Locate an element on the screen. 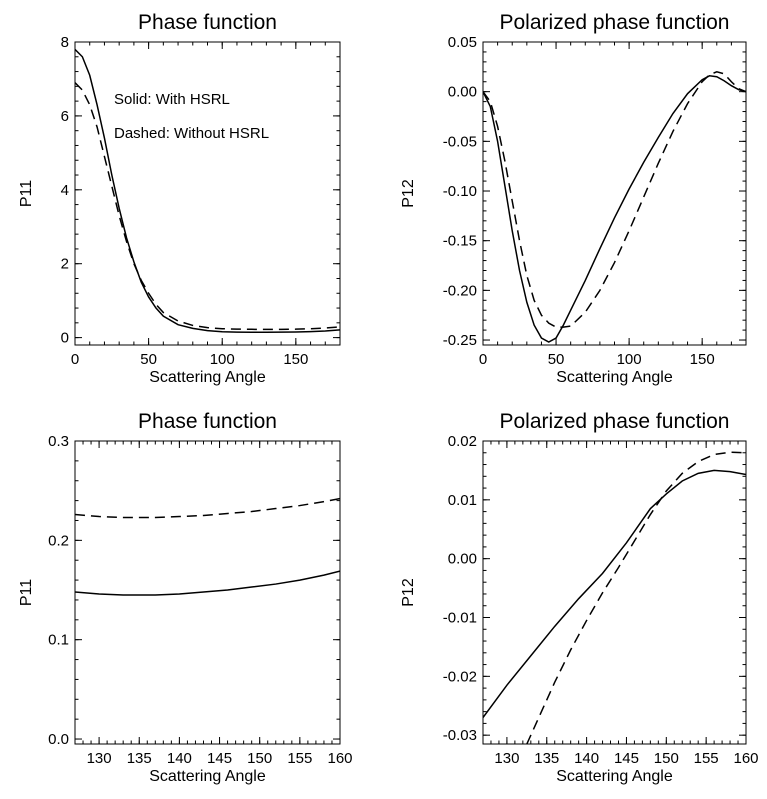 The image size is (767, 799). y-tick-label: -0.15 is located at coordinates (460, 241).